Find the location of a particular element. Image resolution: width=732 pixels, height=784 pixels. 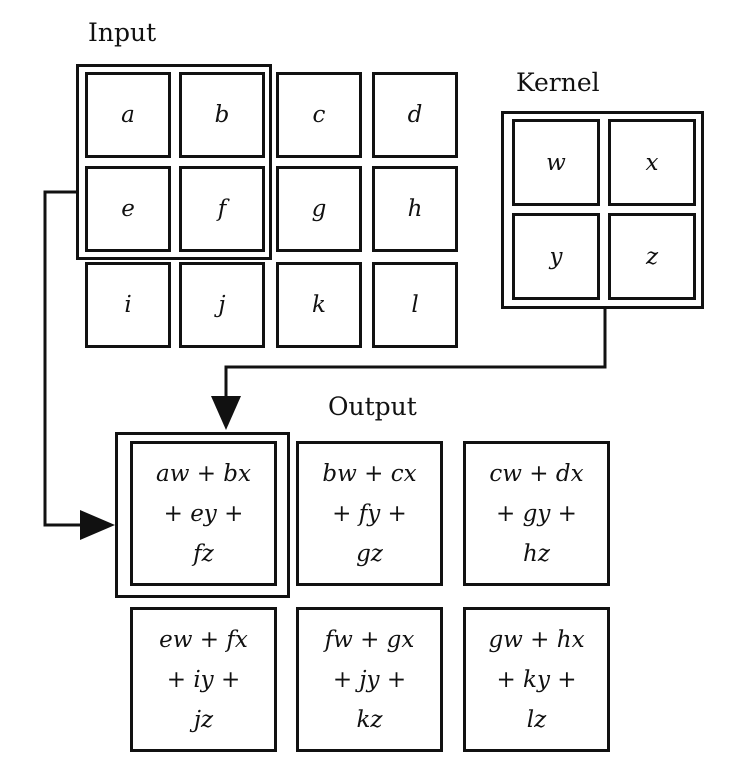

kernel-cell-value: w is located at coordinates (556, 162).